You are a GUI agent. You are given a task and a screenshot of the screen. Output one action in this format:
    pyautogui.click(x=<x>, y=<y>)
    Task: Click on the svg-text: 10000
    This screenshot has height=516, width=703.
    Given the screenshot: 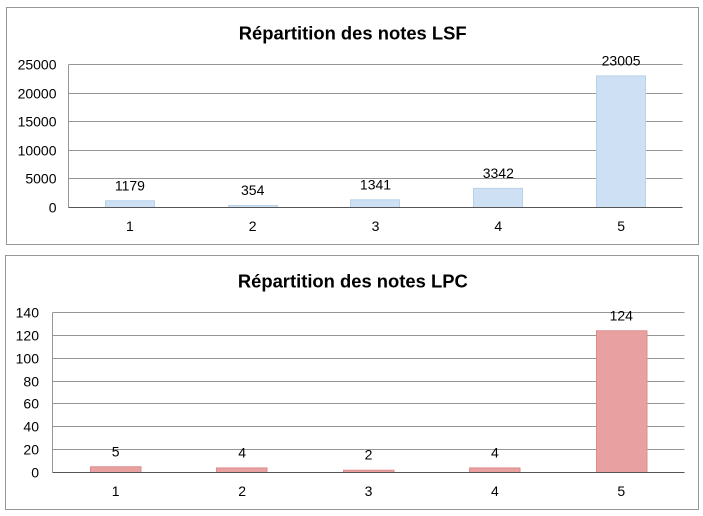 What is the action you would take?
    pyautogui.click(x=37, y=150)
    